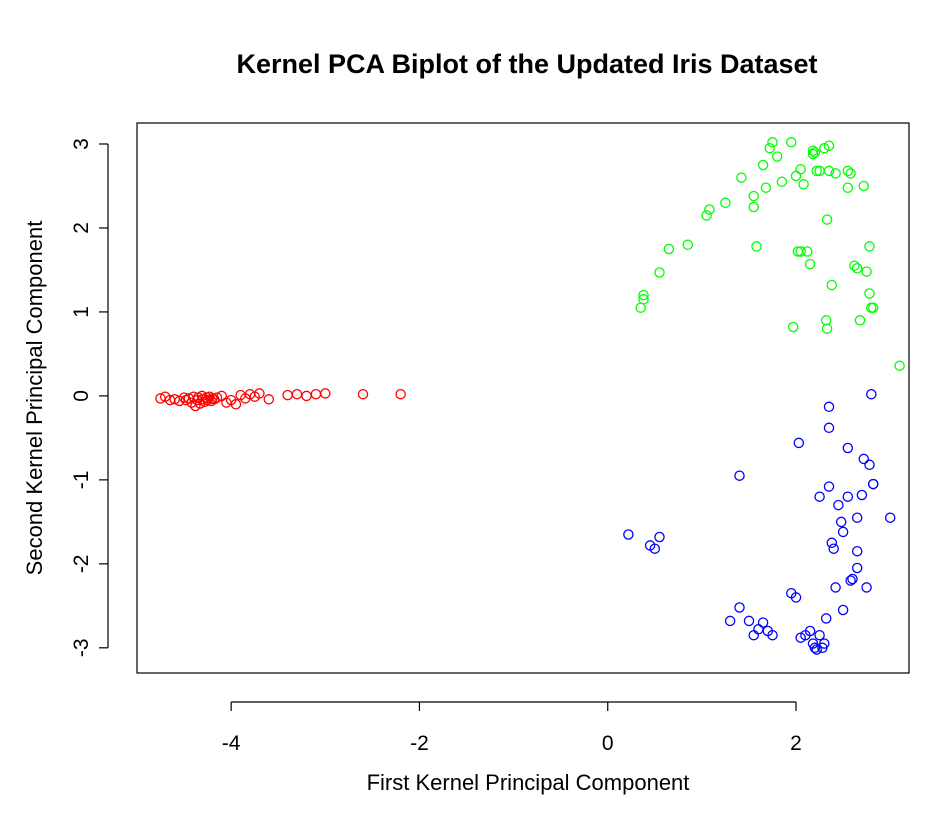 This screenshot has width=952, height=819. I want to click on y-axis-label: Second Kernel Principal Component, so click(34, 398).